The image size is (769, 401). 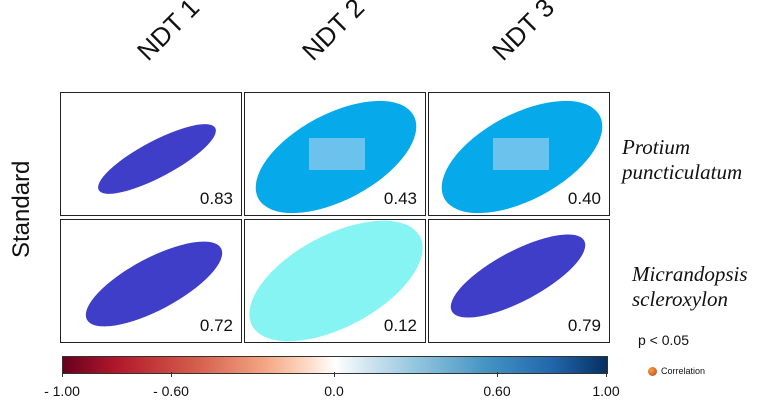 I want to click on matrix-cell: 0.40, so click(x=519, y=154).